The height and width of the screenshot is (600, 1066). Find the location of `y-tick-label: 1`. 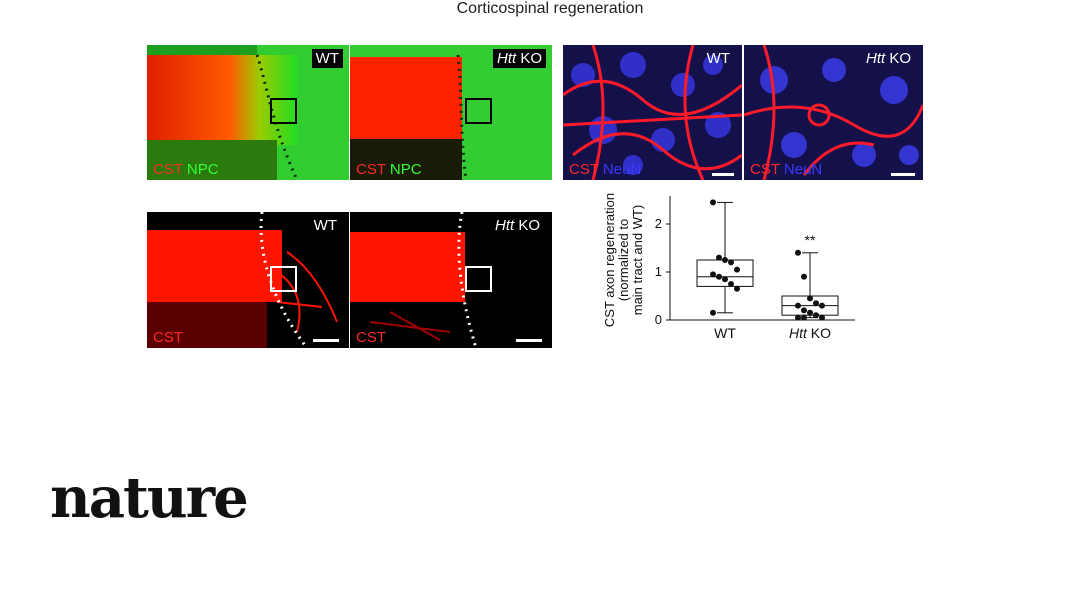

y-tick-label: 1 is located at coordinates (658, 271).